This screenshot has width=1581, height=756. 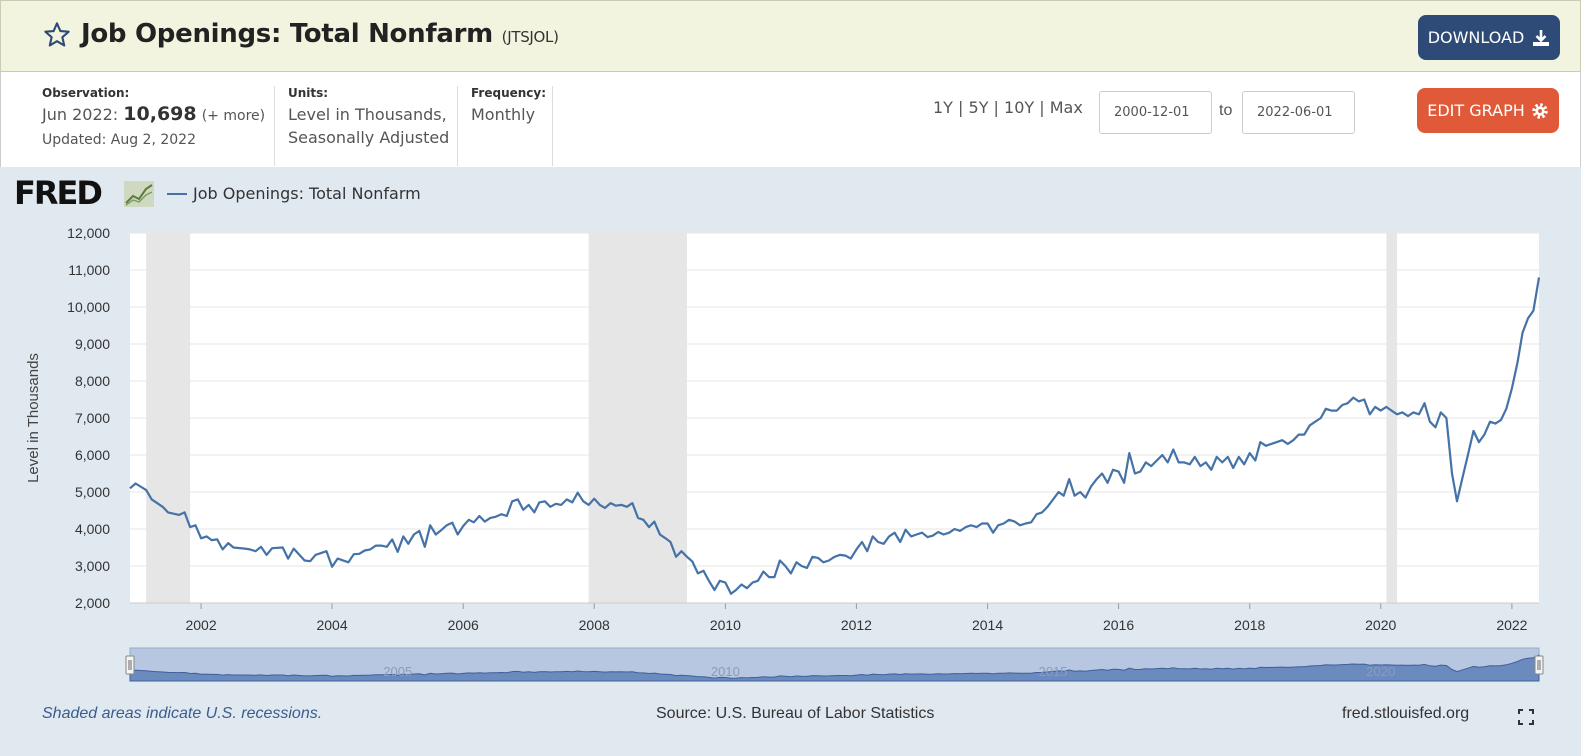 What do you see at coordinates (80, 114) in the screenshot?
I see `observation-date: Jun 2022:` at bounding box center [80, 114].